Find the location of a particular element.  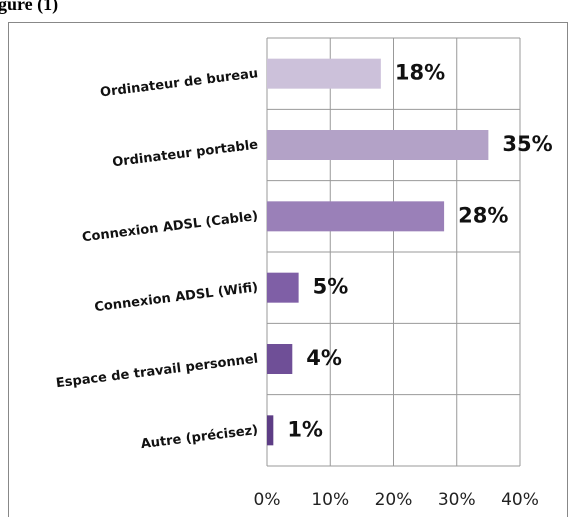

value-label: 28% is located at coordinates (483, 215).